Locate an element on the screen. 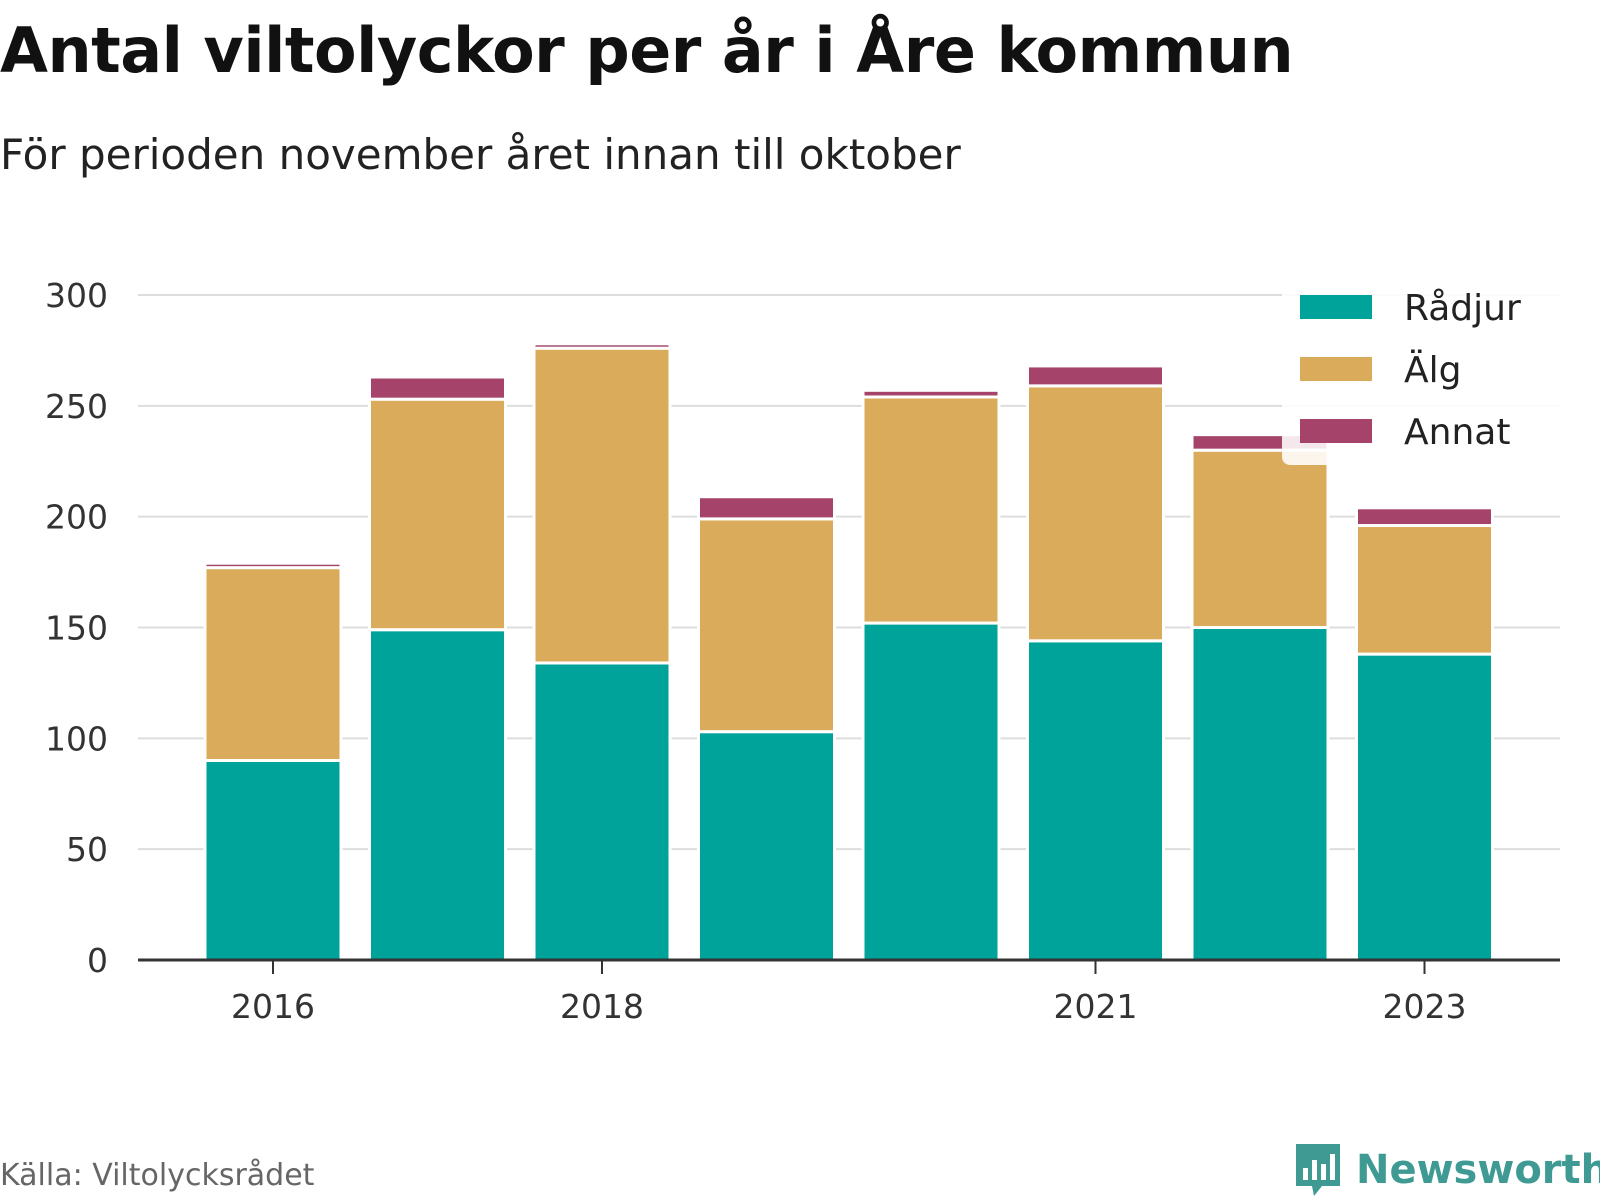  x-tick-label: 2021 is located at coordinates (1096, 1006).